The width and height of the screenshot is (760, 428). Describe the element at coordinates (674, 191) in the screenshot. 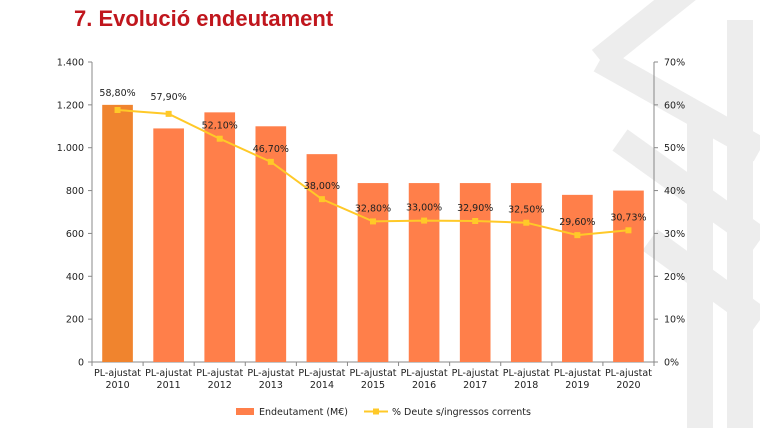

I see `y-right-tick-label: 40%` at that location.